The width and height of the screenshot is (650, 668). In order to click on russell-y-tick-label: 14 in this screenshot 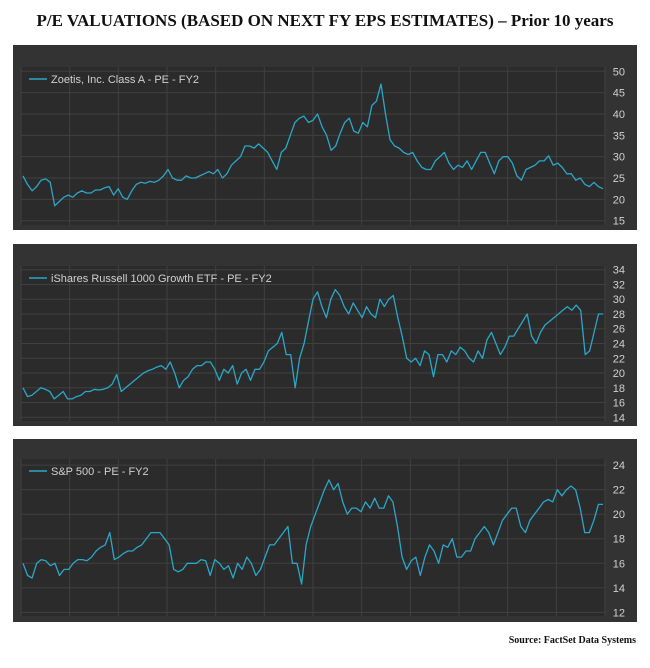, I will do `click(619, 418)`.